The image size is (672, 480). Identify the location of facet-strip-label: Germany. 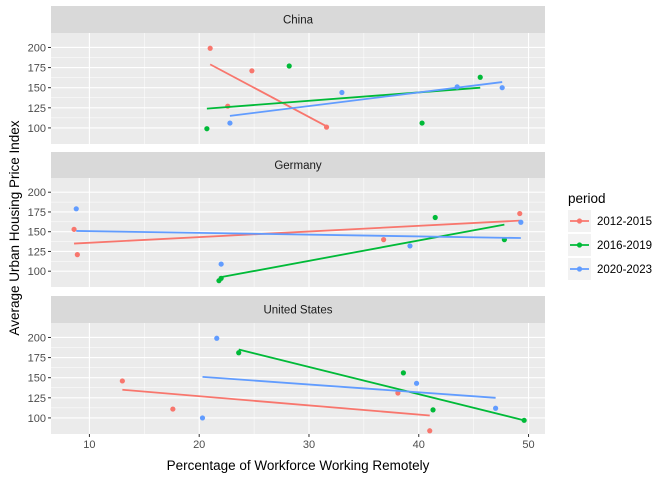
(298, 166).